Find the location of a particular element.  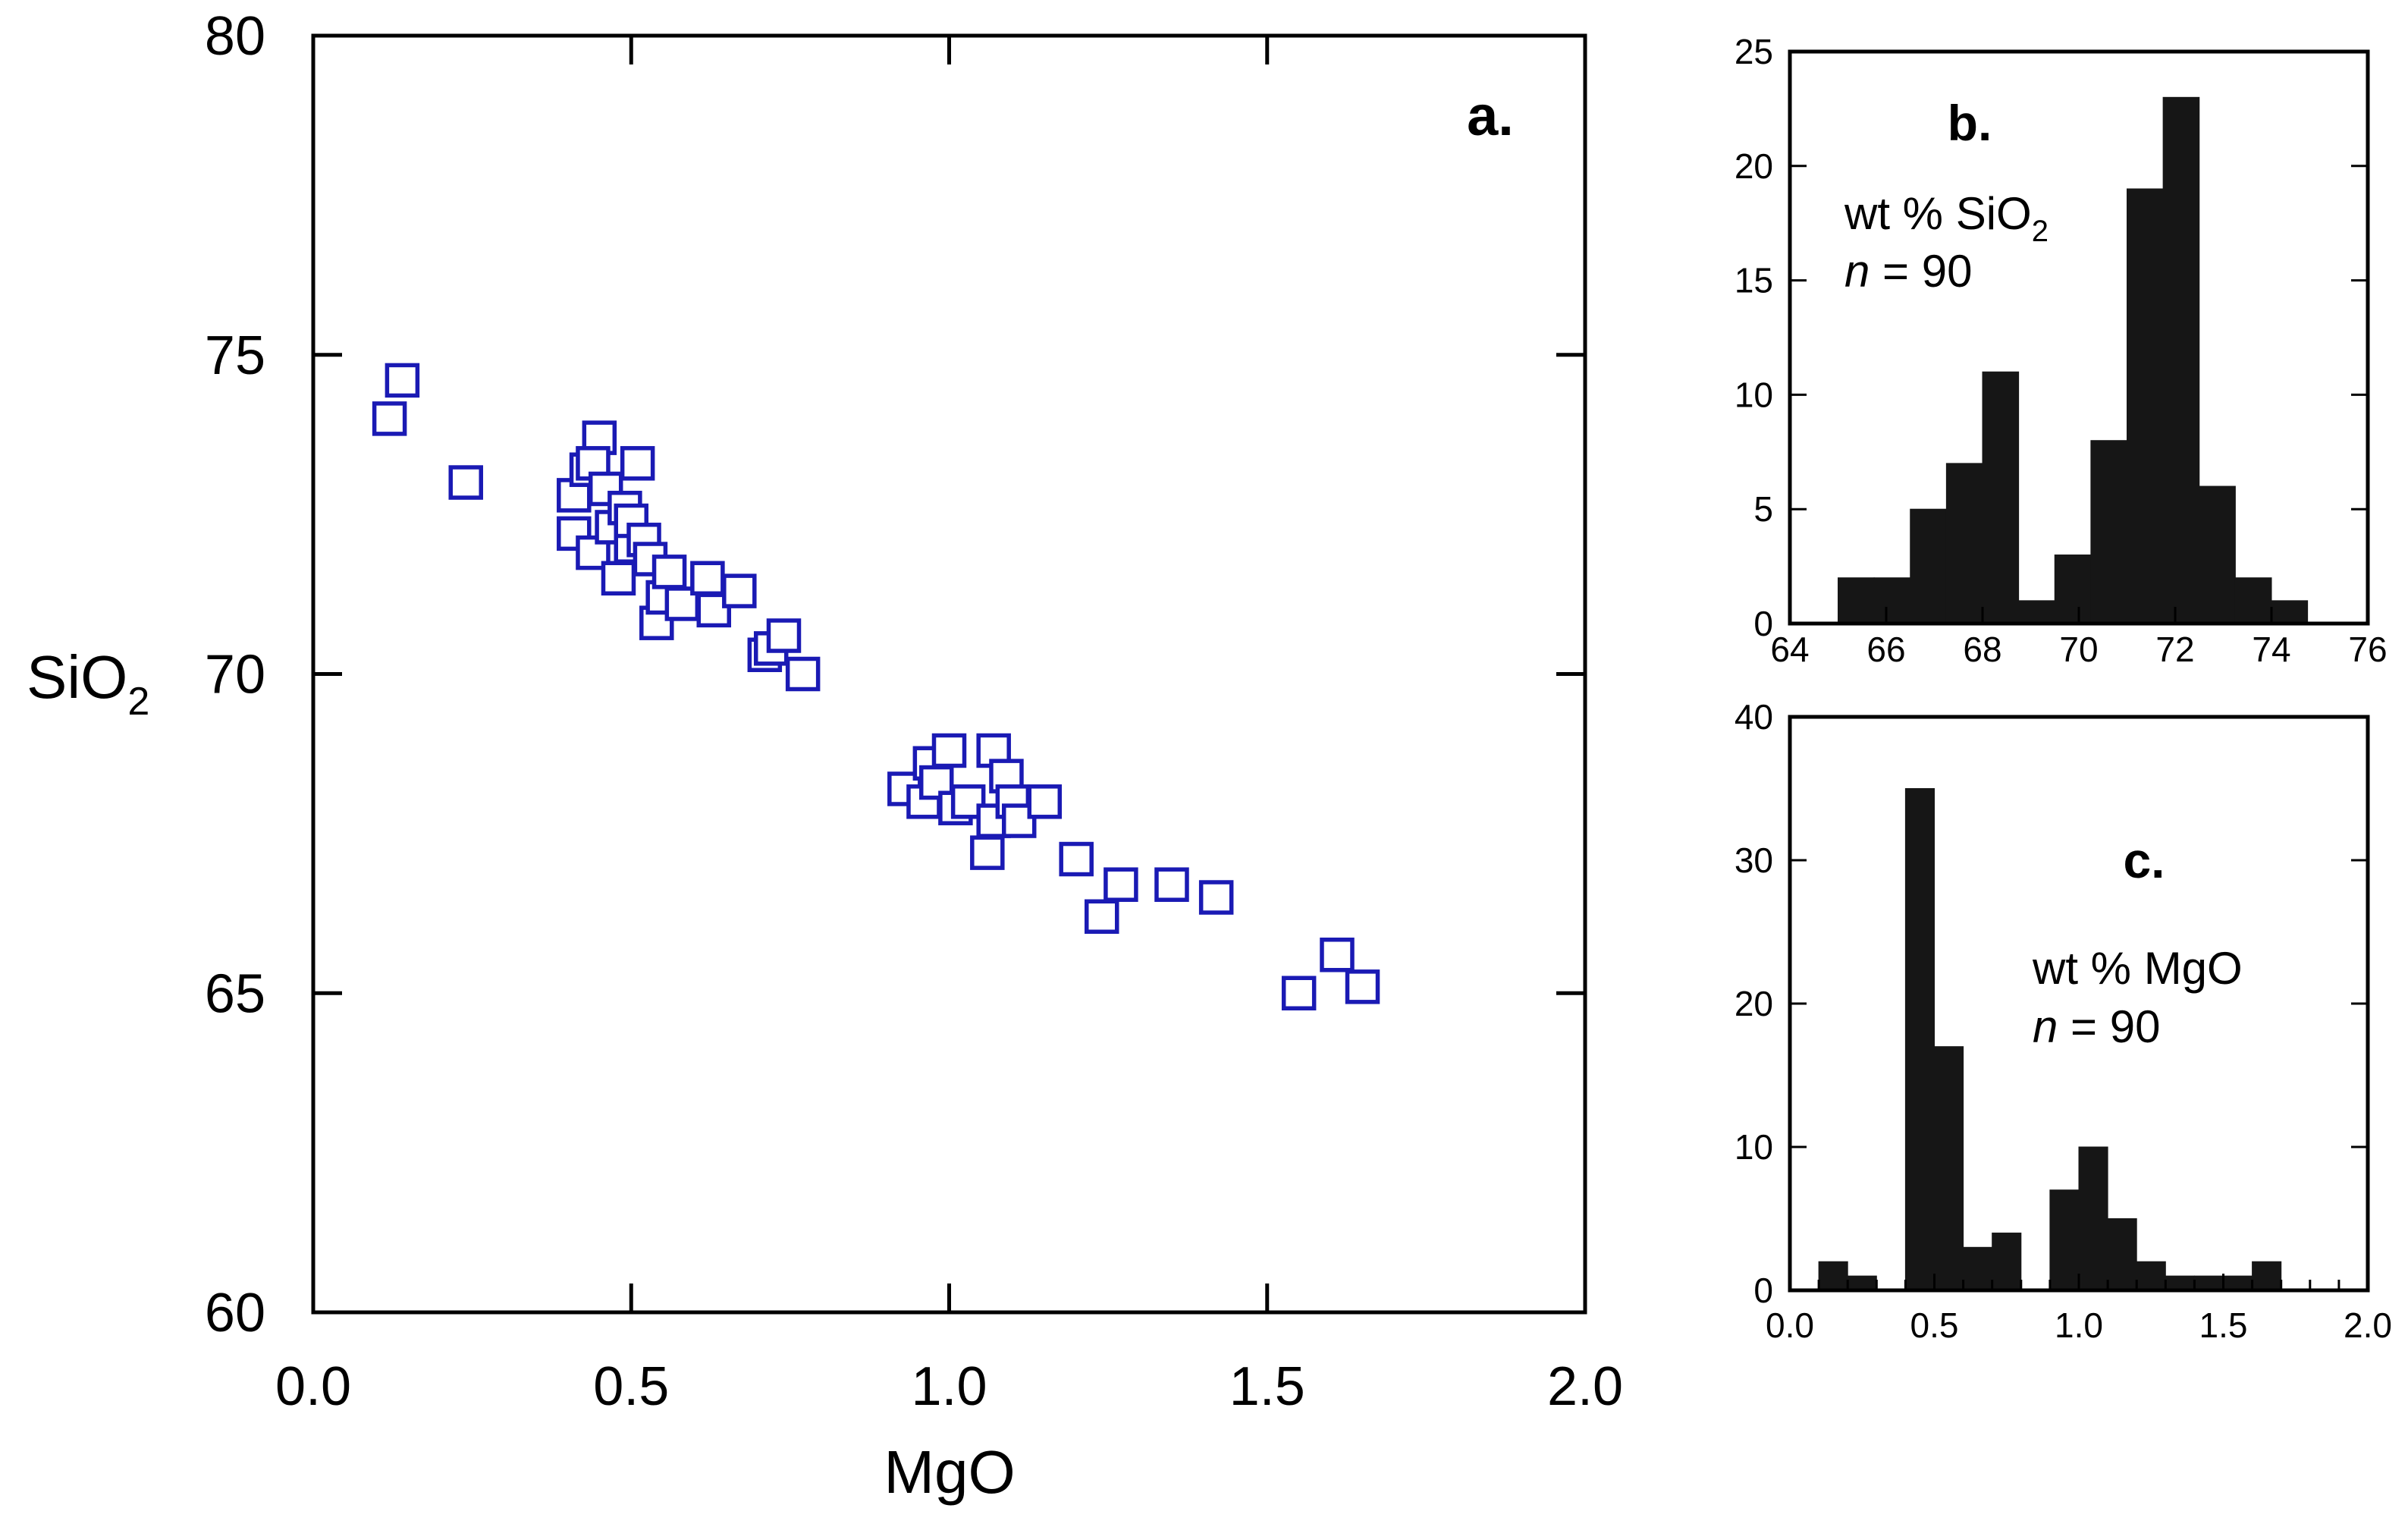

annotation-b-n: n is located at coordinates (1857, 271).